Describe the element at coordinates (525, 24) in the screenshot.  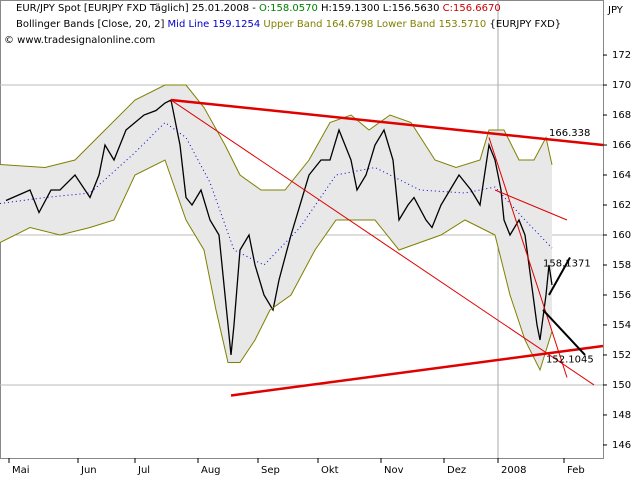
I see `legend-text: {EURJPY FXD}` at that location.